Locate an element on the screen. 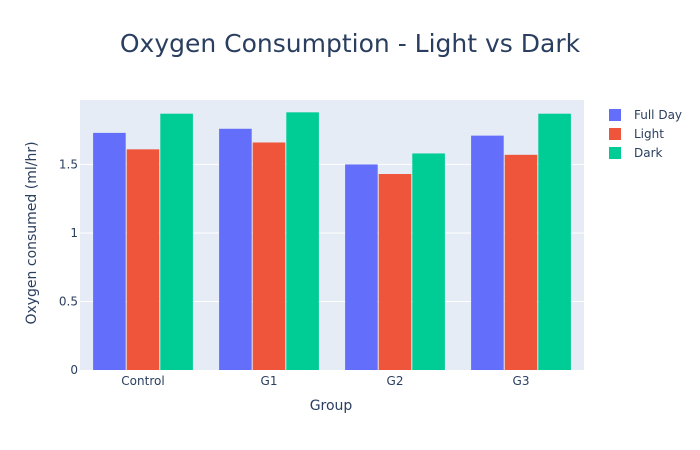 Image resolution: width=700 pixels, height=450 pixels. legend-item-dark: Dark is located at coordinates (636, 153).